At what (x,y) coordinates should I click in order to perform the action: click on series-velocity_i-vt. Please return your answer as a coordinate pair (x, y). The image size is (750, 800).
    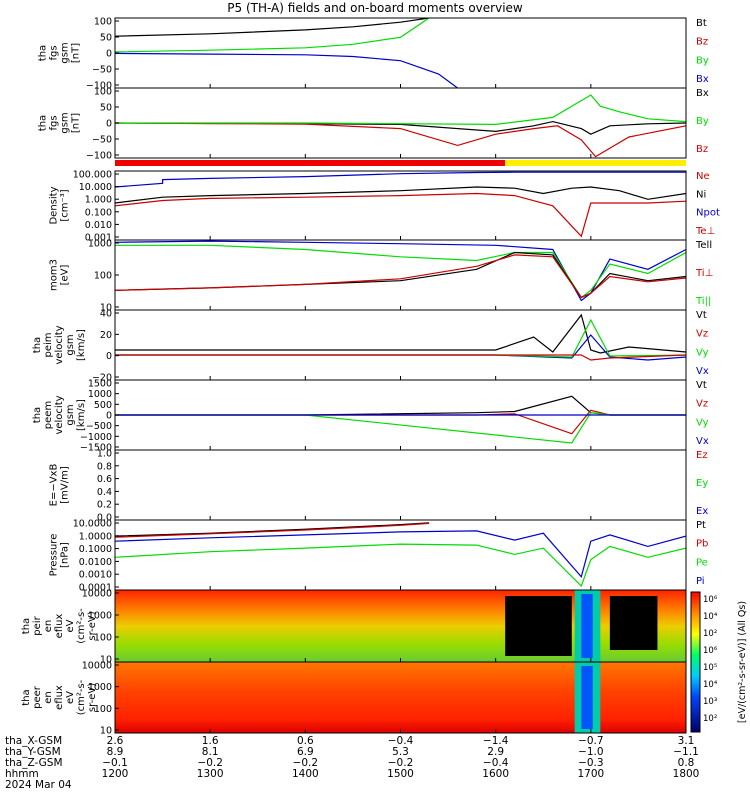
    Looking at the image, I should click on (400, 333).